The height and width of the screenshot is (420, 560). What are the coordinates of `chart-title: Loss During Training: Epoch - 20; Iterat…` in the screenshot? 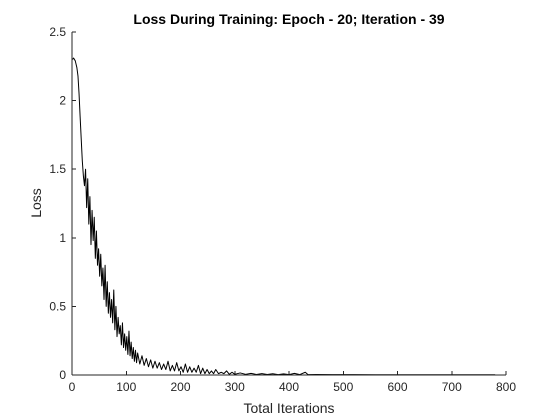 It's located at (288, 19).